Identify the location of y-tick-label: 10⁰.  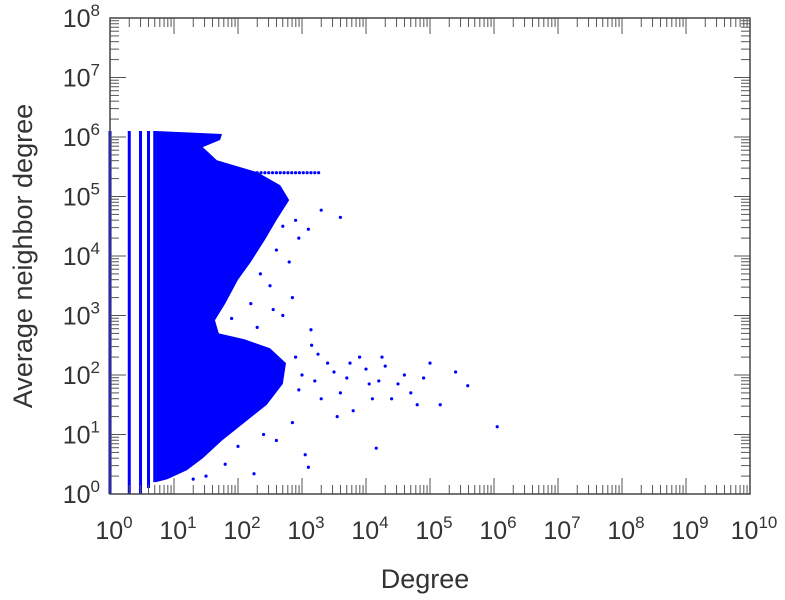
(81, 493).